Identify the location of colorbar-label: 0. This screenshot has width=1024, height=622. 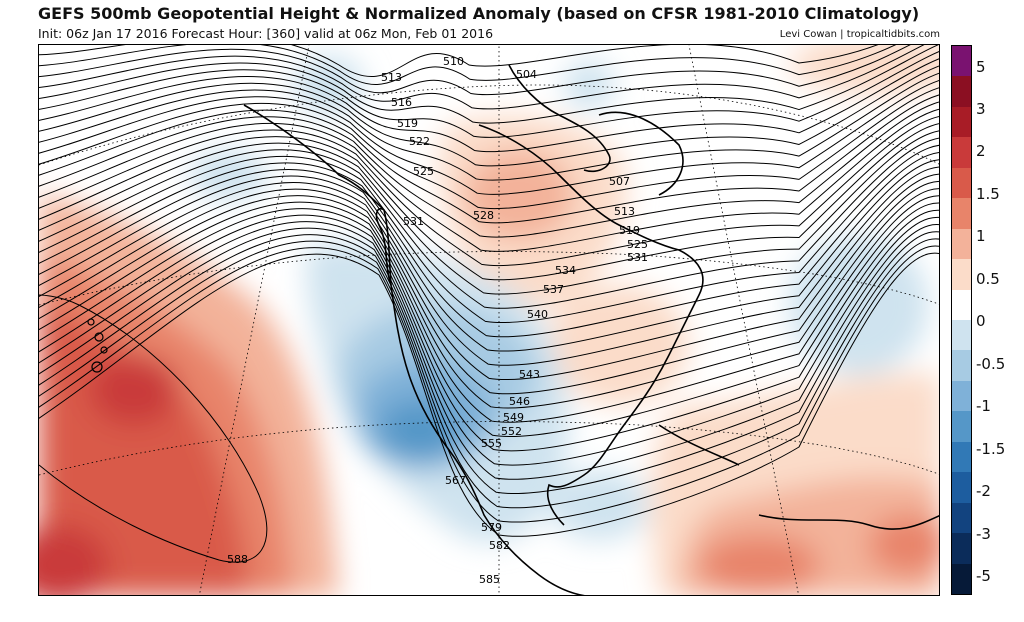
(981, 321).